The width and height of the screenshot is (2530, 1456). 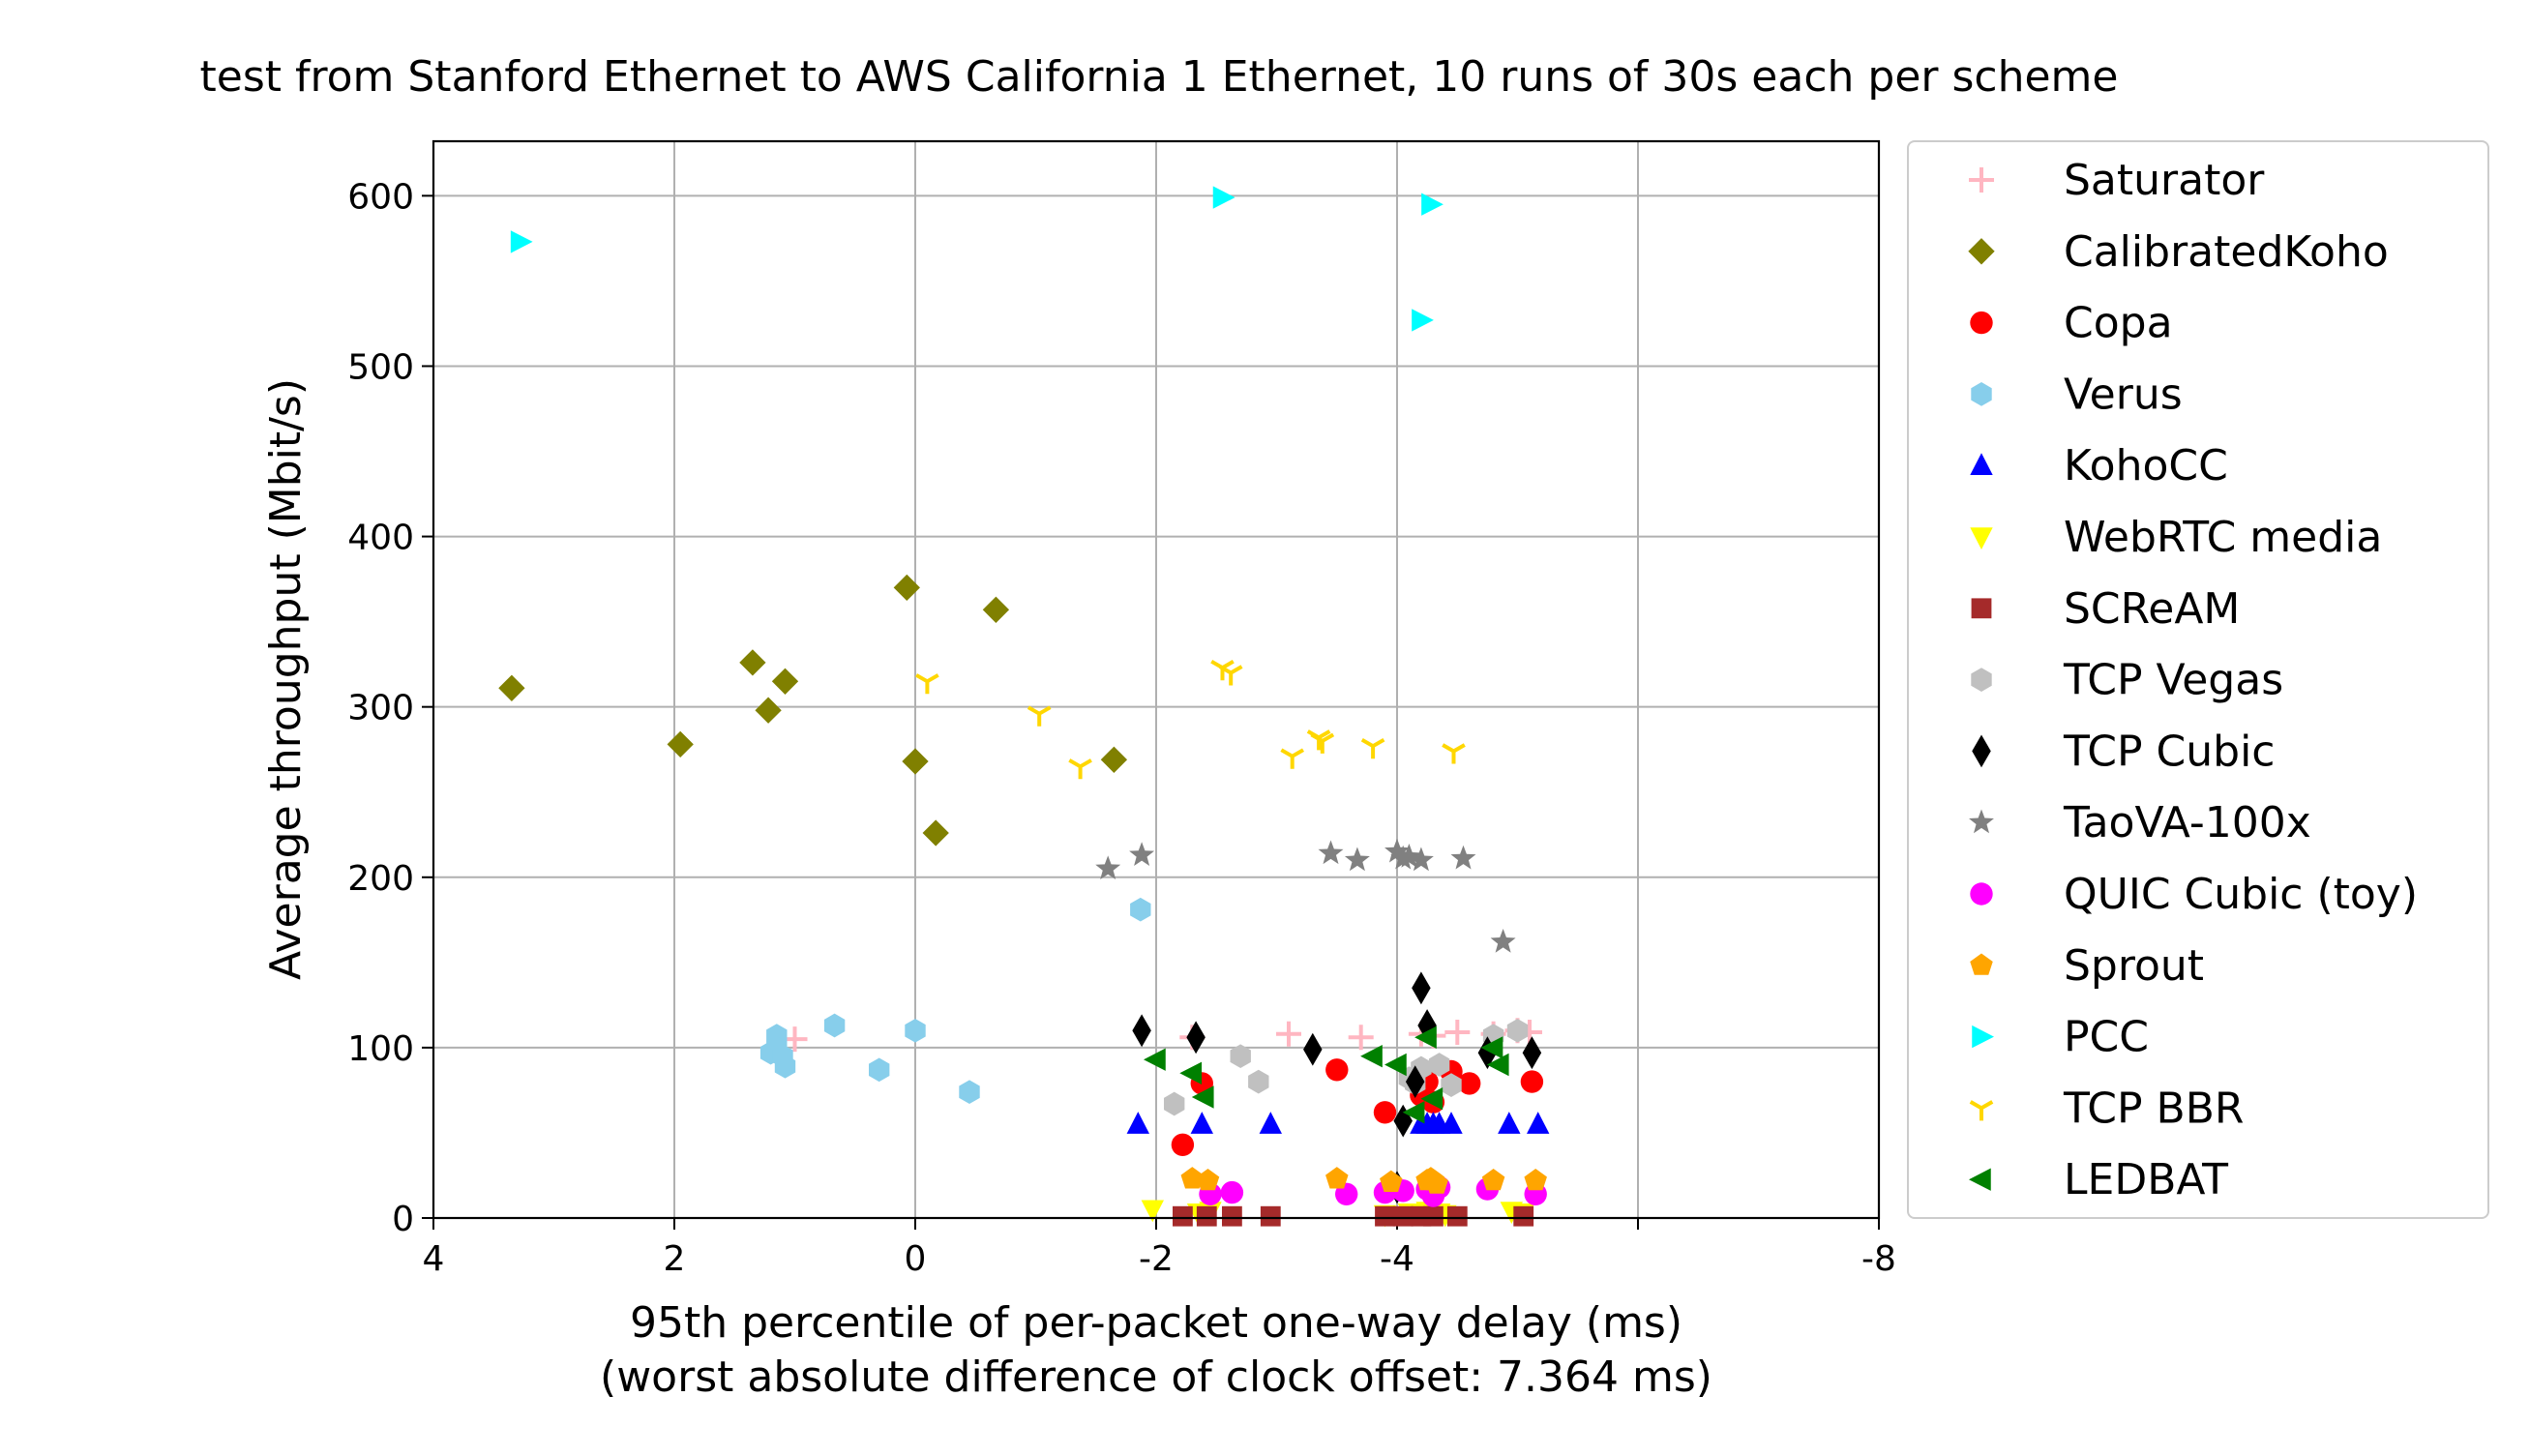 I want to click on legend-label-ledbat: LEDBAT, so click(x=2146, y=1179).